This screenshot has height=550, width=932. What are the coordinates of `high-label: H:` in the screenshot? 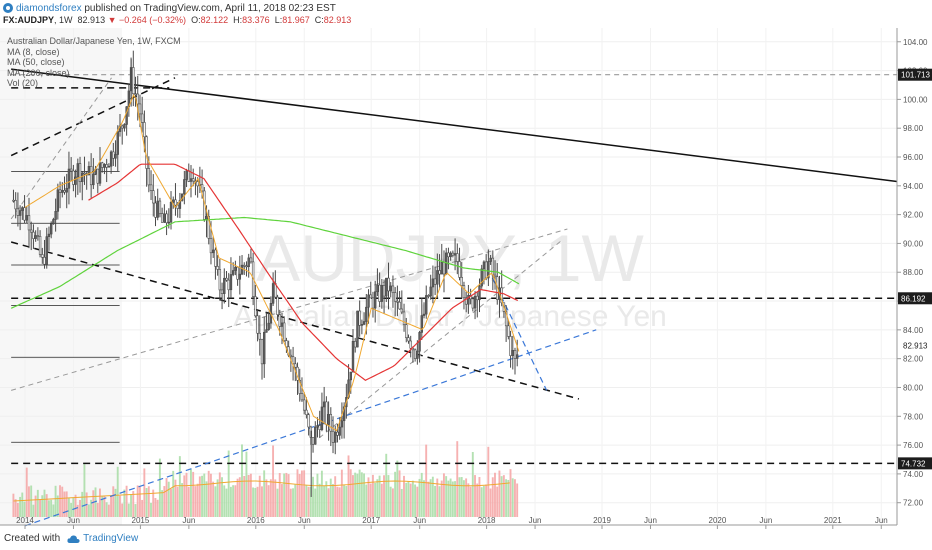 It's located at (238, 20).